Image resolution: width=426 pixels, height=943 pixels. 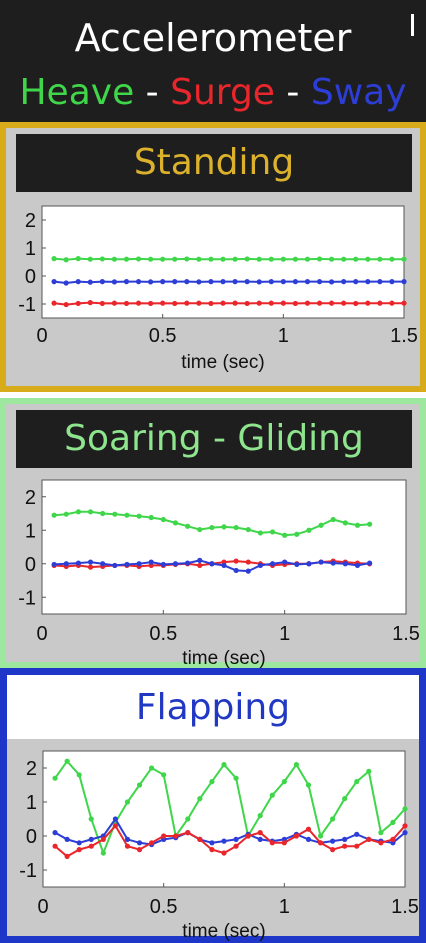 I want to click on plot-area, so click(x=223, y=262).